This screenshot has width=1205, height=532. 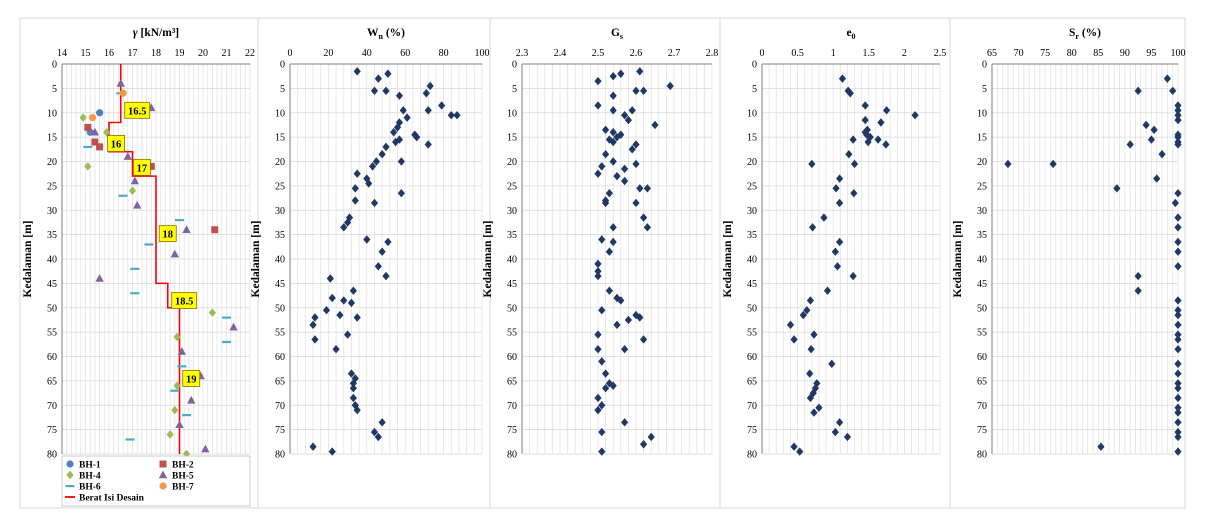 I want to click on design-value-badge, so click(x=184, y=300).